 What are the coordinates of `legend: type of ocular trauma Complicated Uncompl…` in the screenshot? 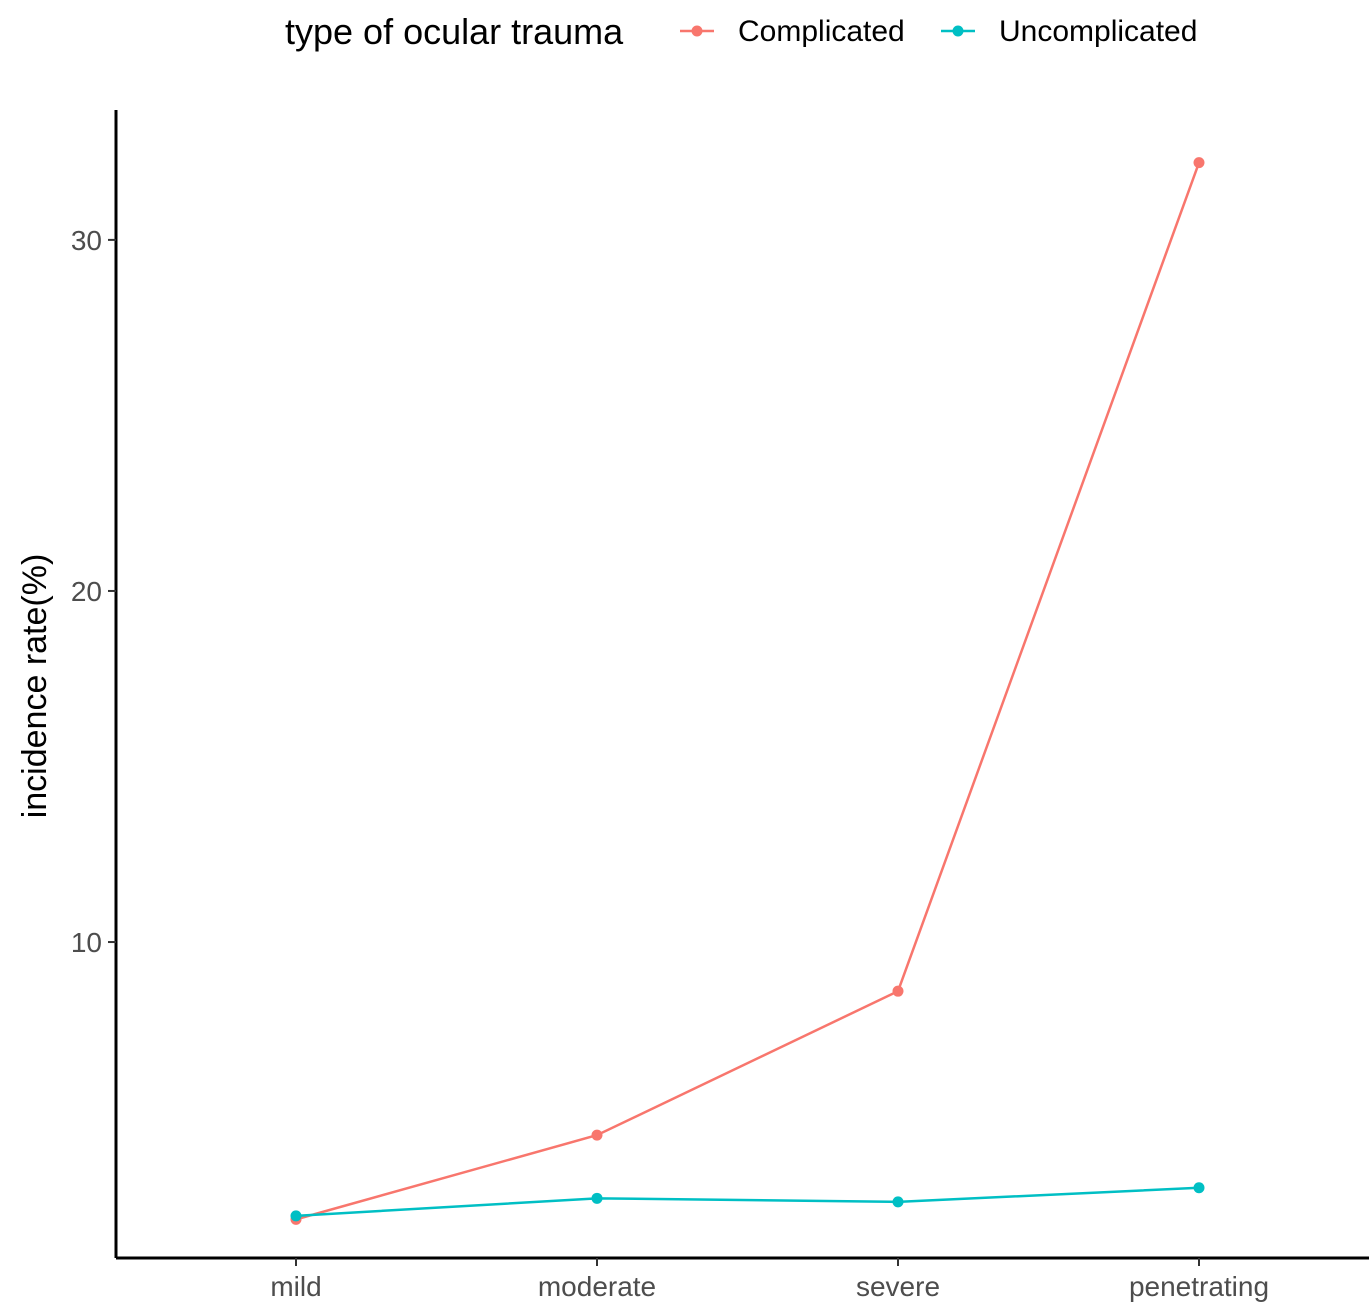 It's located at (741, 31).